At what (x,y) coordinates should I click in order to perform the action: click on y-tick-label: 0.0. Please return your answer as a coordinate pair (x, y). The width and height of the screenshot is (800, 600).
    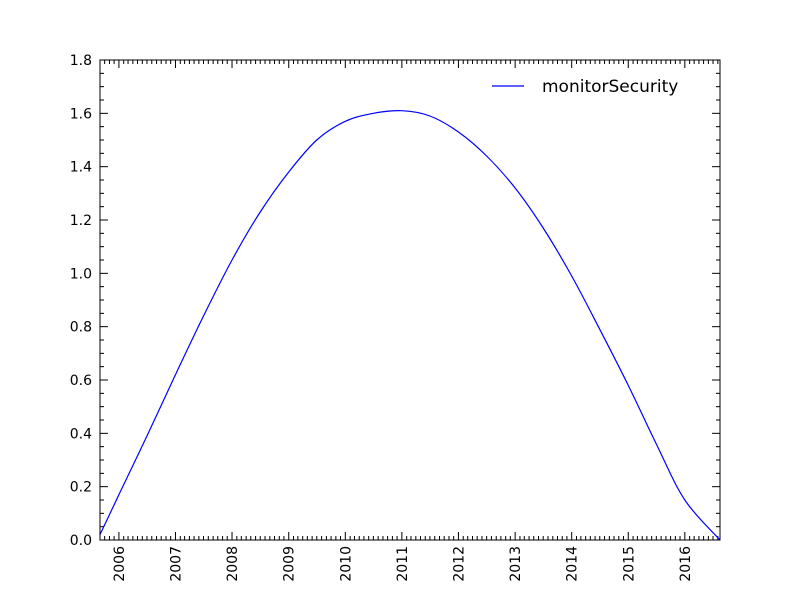
    Looking at the image, I should click on (81, 541).